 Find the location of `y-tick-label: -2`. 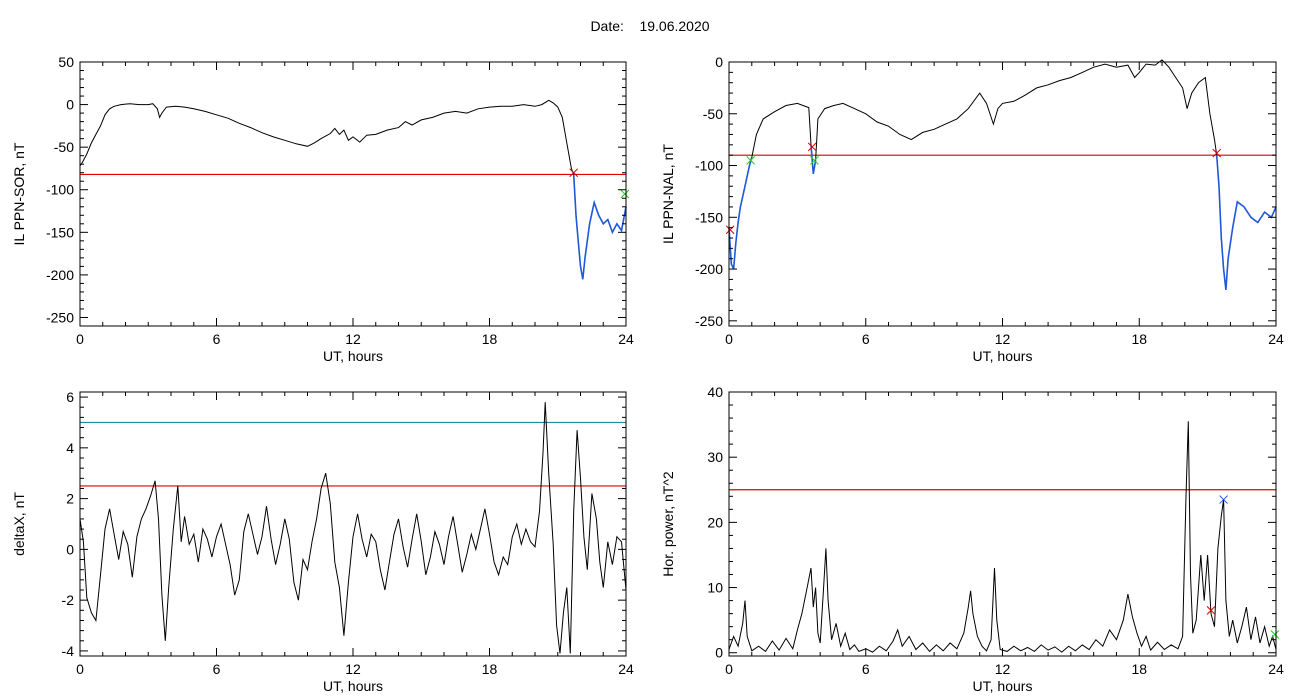

y-tick-label: -2 is located at coordinates (68, 600).